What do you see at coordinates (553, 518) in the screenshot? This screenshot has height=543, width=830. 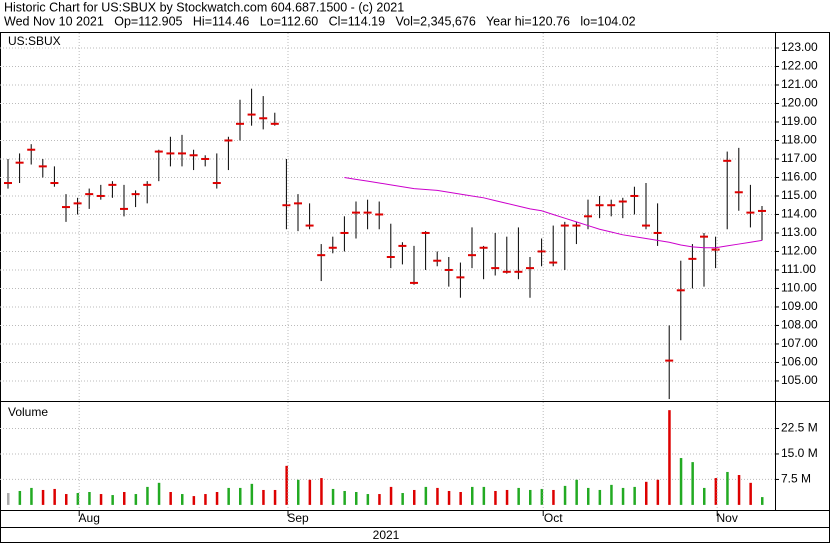 I see `x-tick-label: Oct` at bounding box center [553, 518].